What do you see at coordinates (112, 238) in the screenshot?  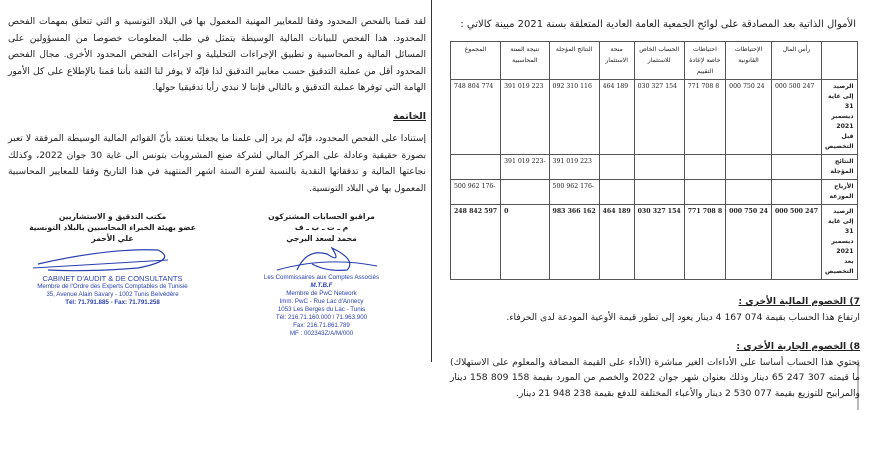 I see `signature-name: علي الأحمر` at bounding box center [112, 238].